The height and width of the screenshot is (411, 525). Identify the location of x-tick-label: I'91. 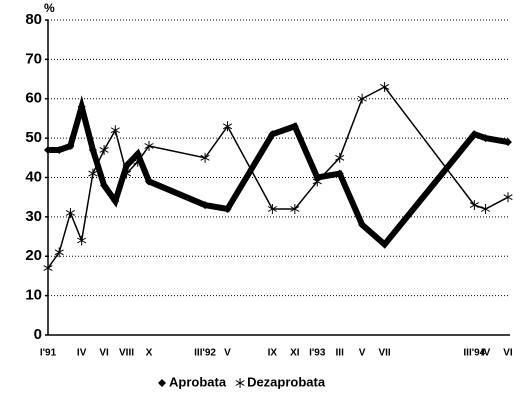
(48, 353).